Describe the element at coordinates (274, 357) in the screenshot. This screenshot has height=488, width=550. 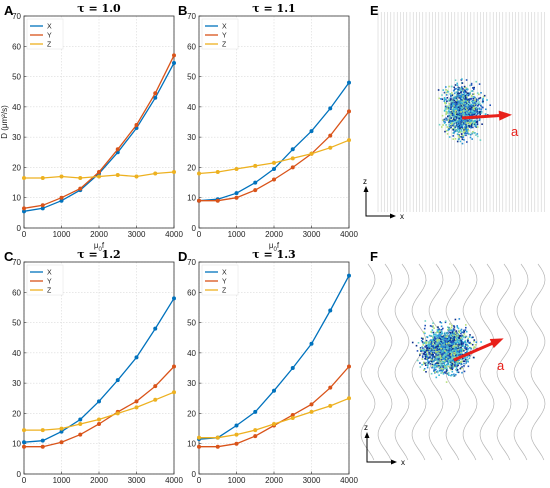
I see `series-line-x` at that location.